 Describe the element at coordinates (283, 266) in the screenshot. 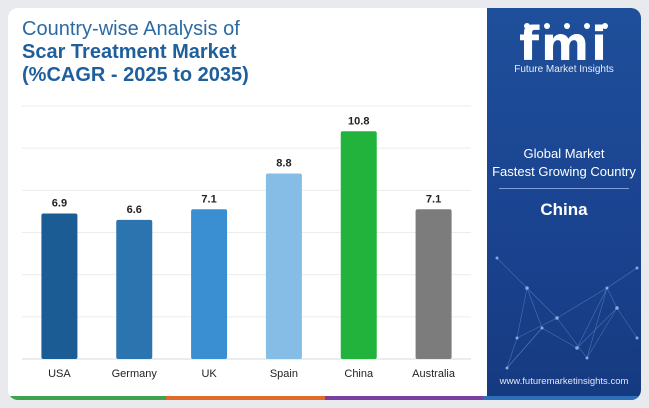

I see `bar-spain` at that location.